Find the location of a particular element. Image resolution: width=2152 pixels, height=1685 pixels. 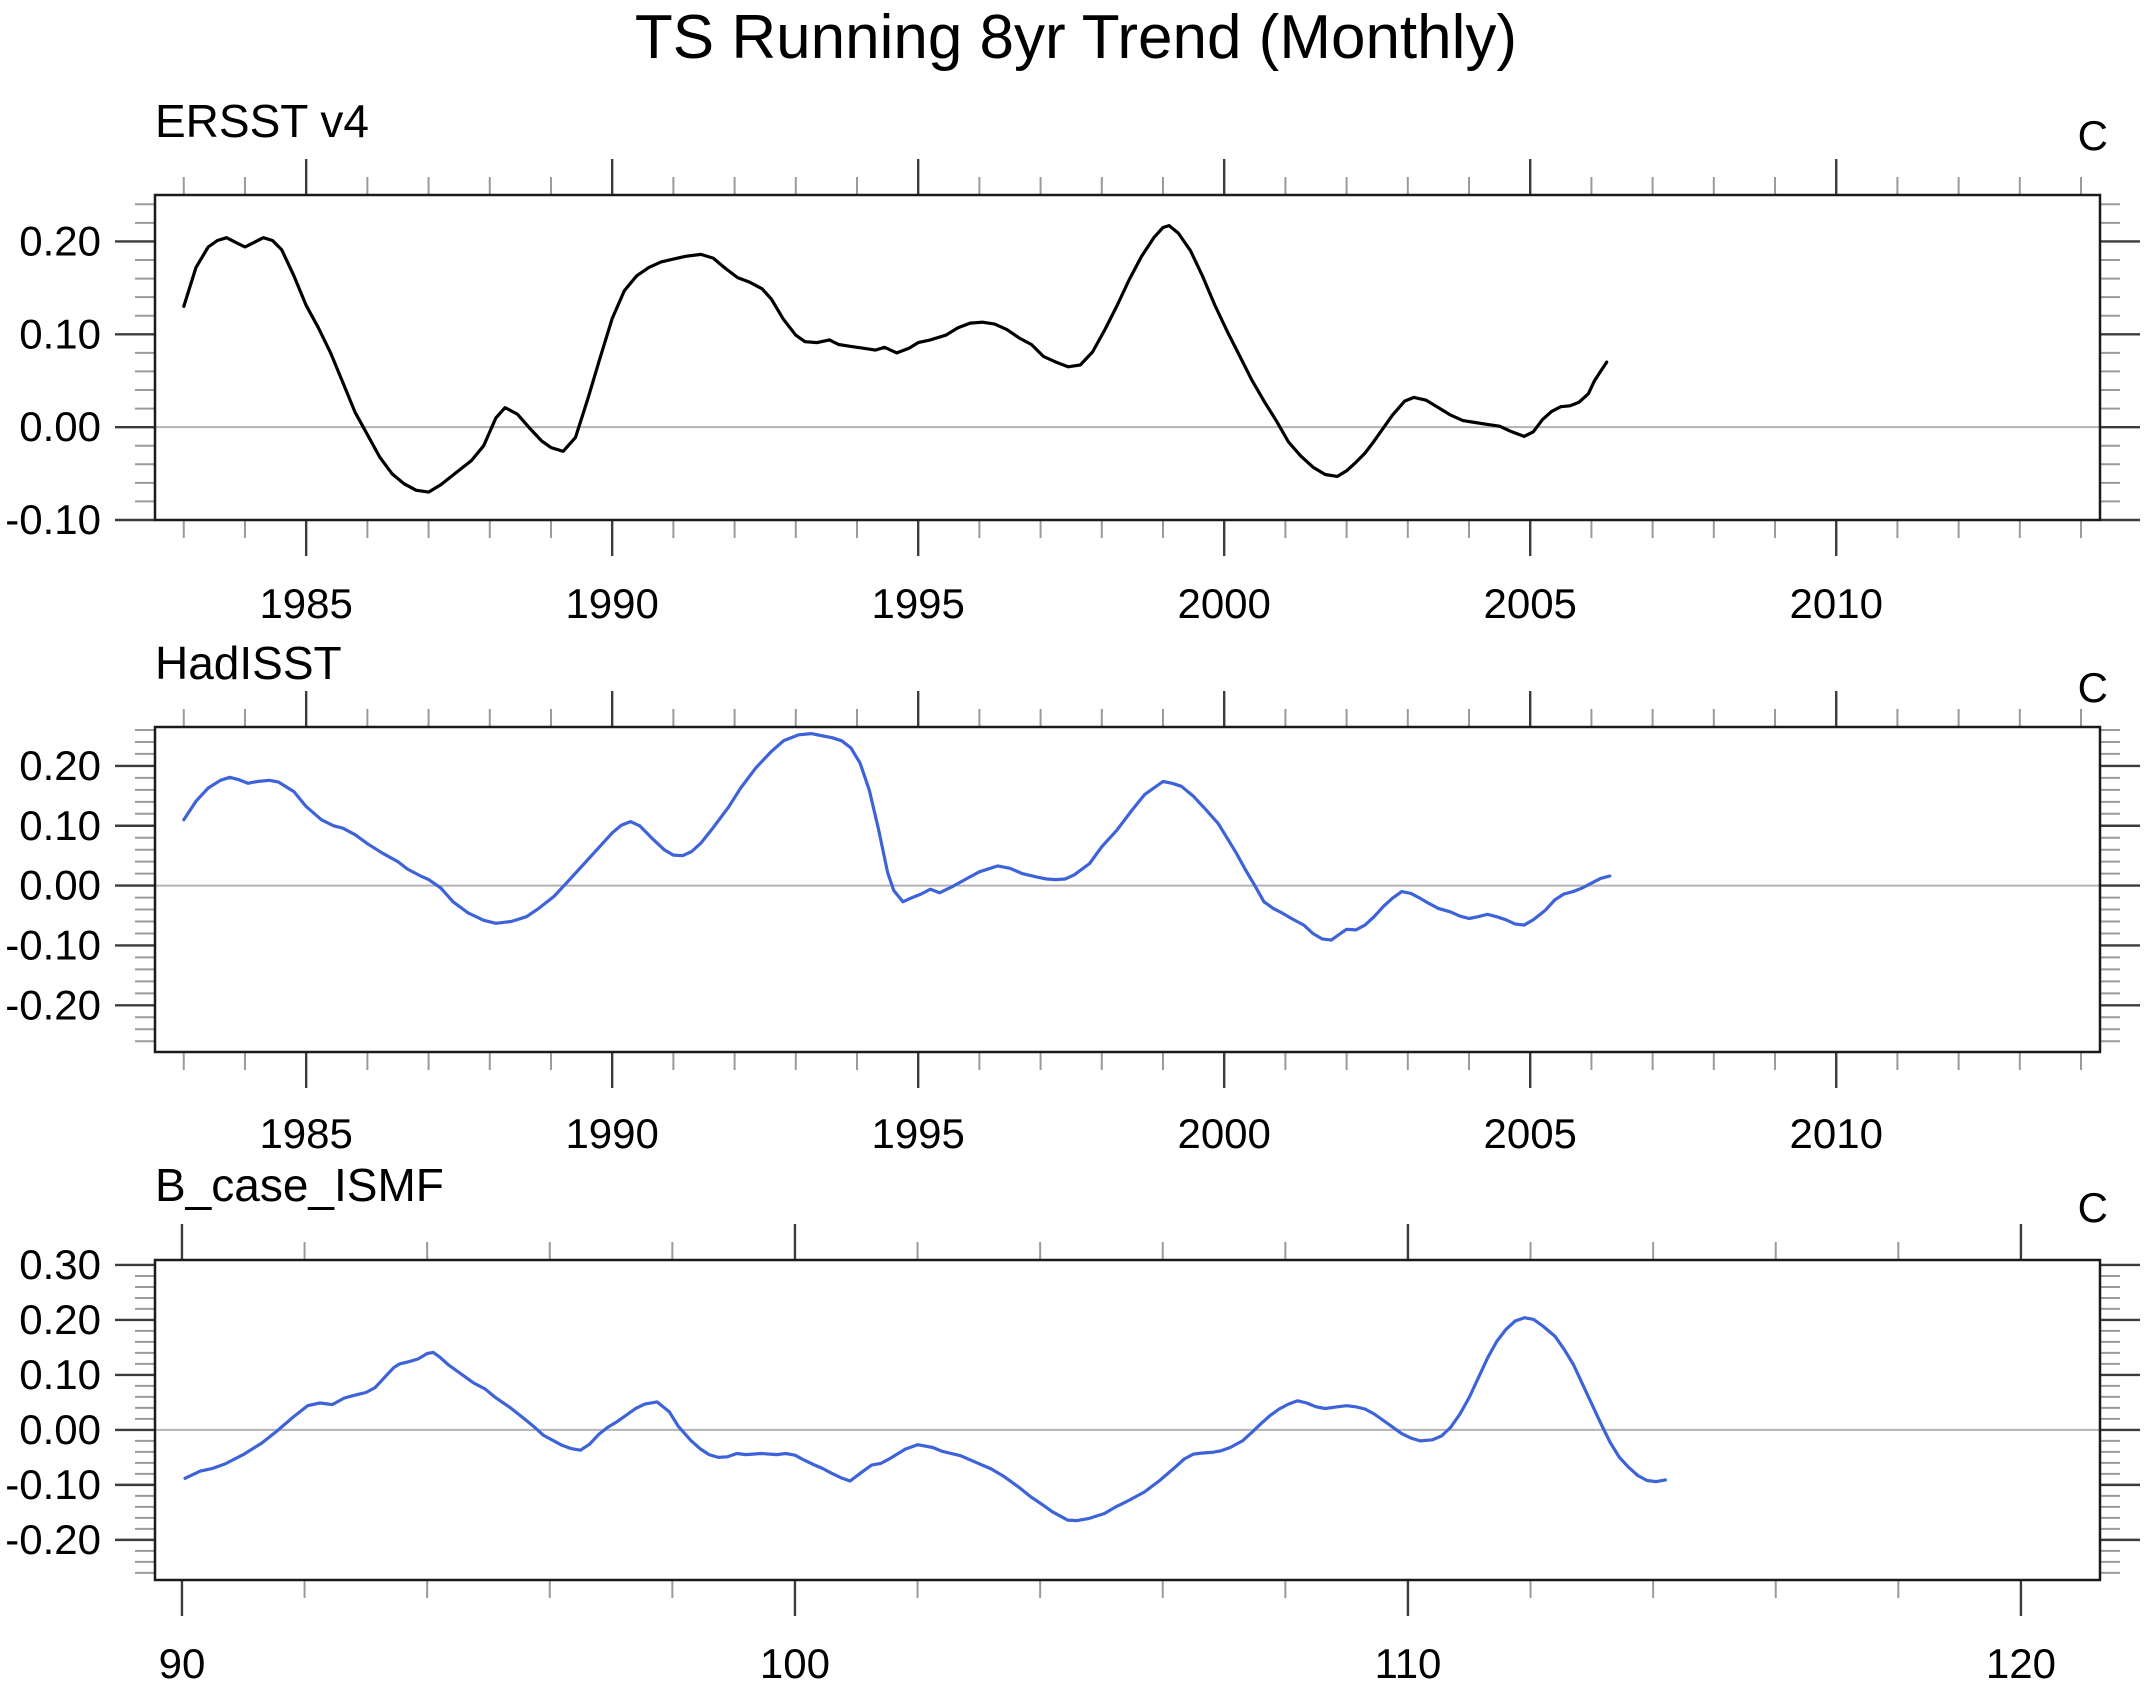

units-label-panel-1: C is located at coordinates (2092, 135).